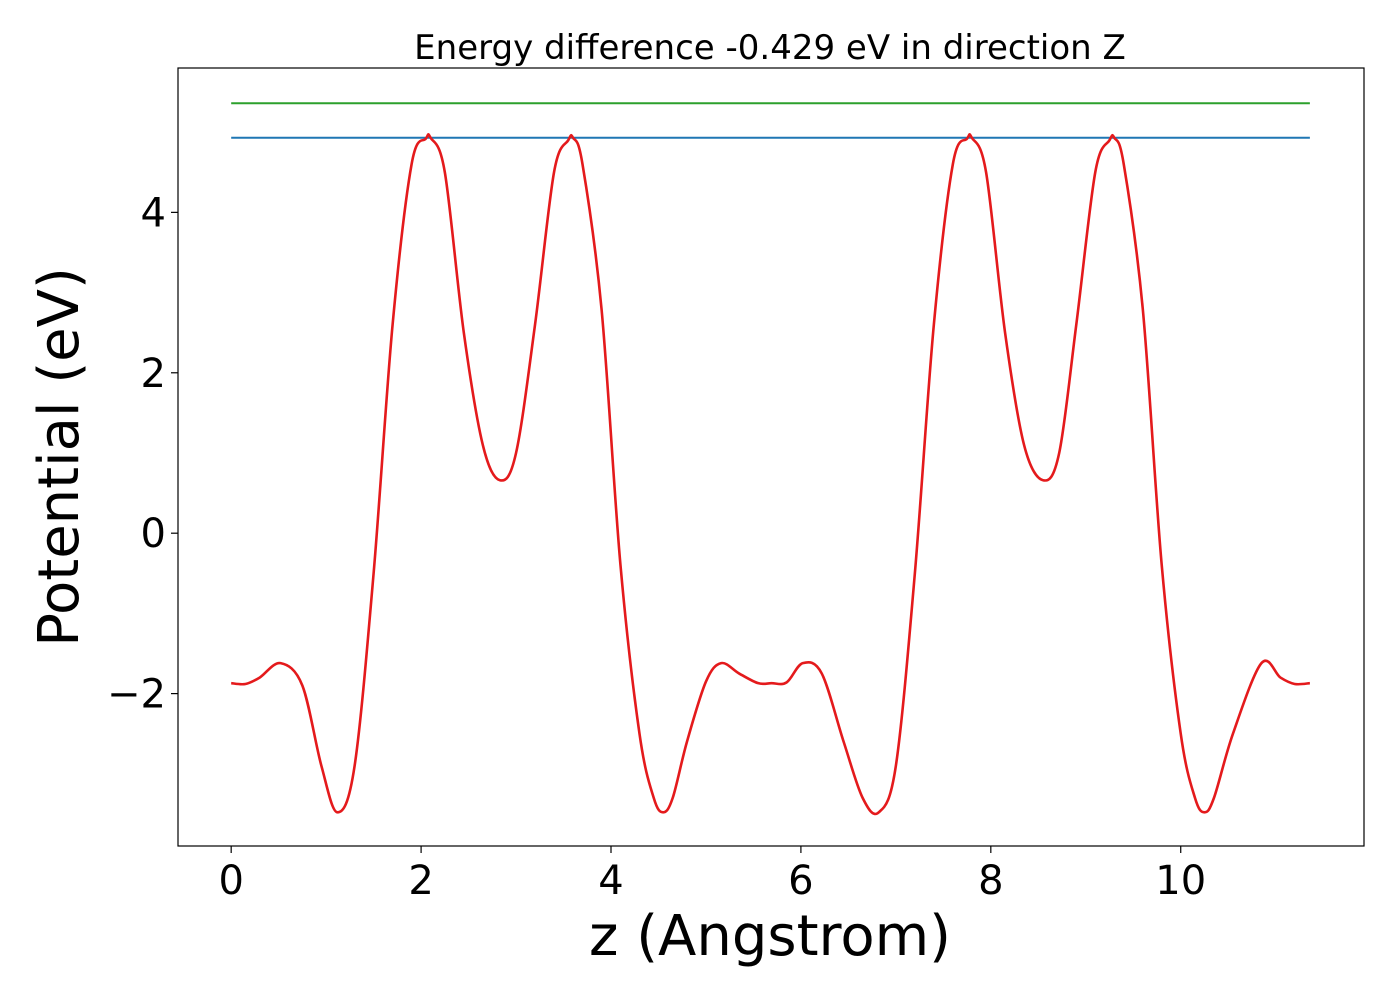  I want to click on x-tick-label: 0, so click(230, 881).